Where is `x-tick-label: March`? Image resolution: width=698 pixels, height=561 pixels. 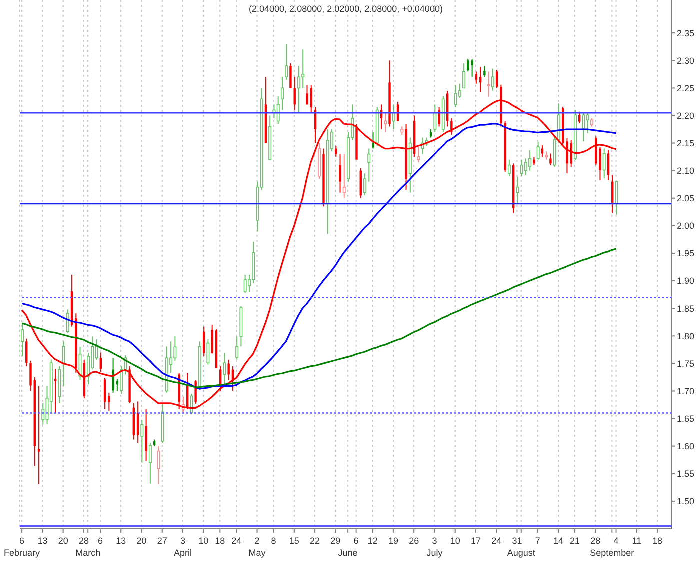
x-tick-label: March is located at coordinates (88, 553).